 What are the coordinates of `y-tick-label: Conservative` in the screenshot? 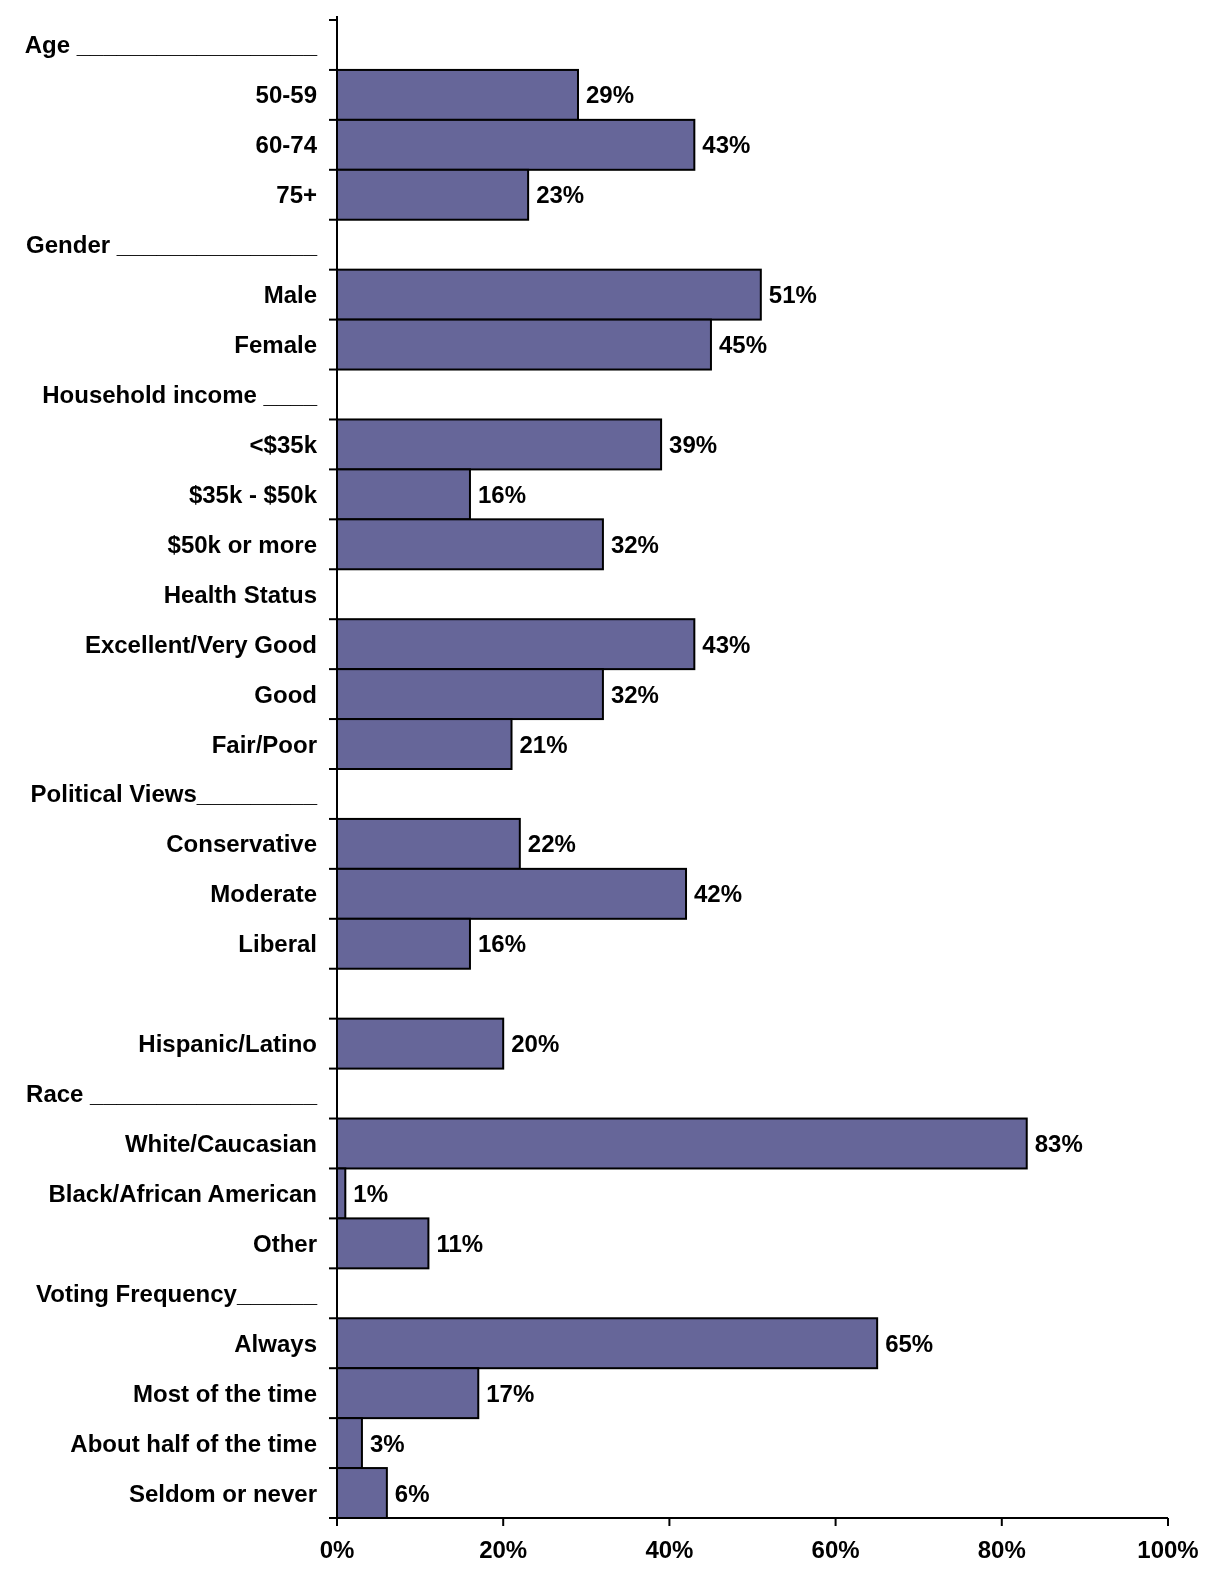 It's located at (241, 844).